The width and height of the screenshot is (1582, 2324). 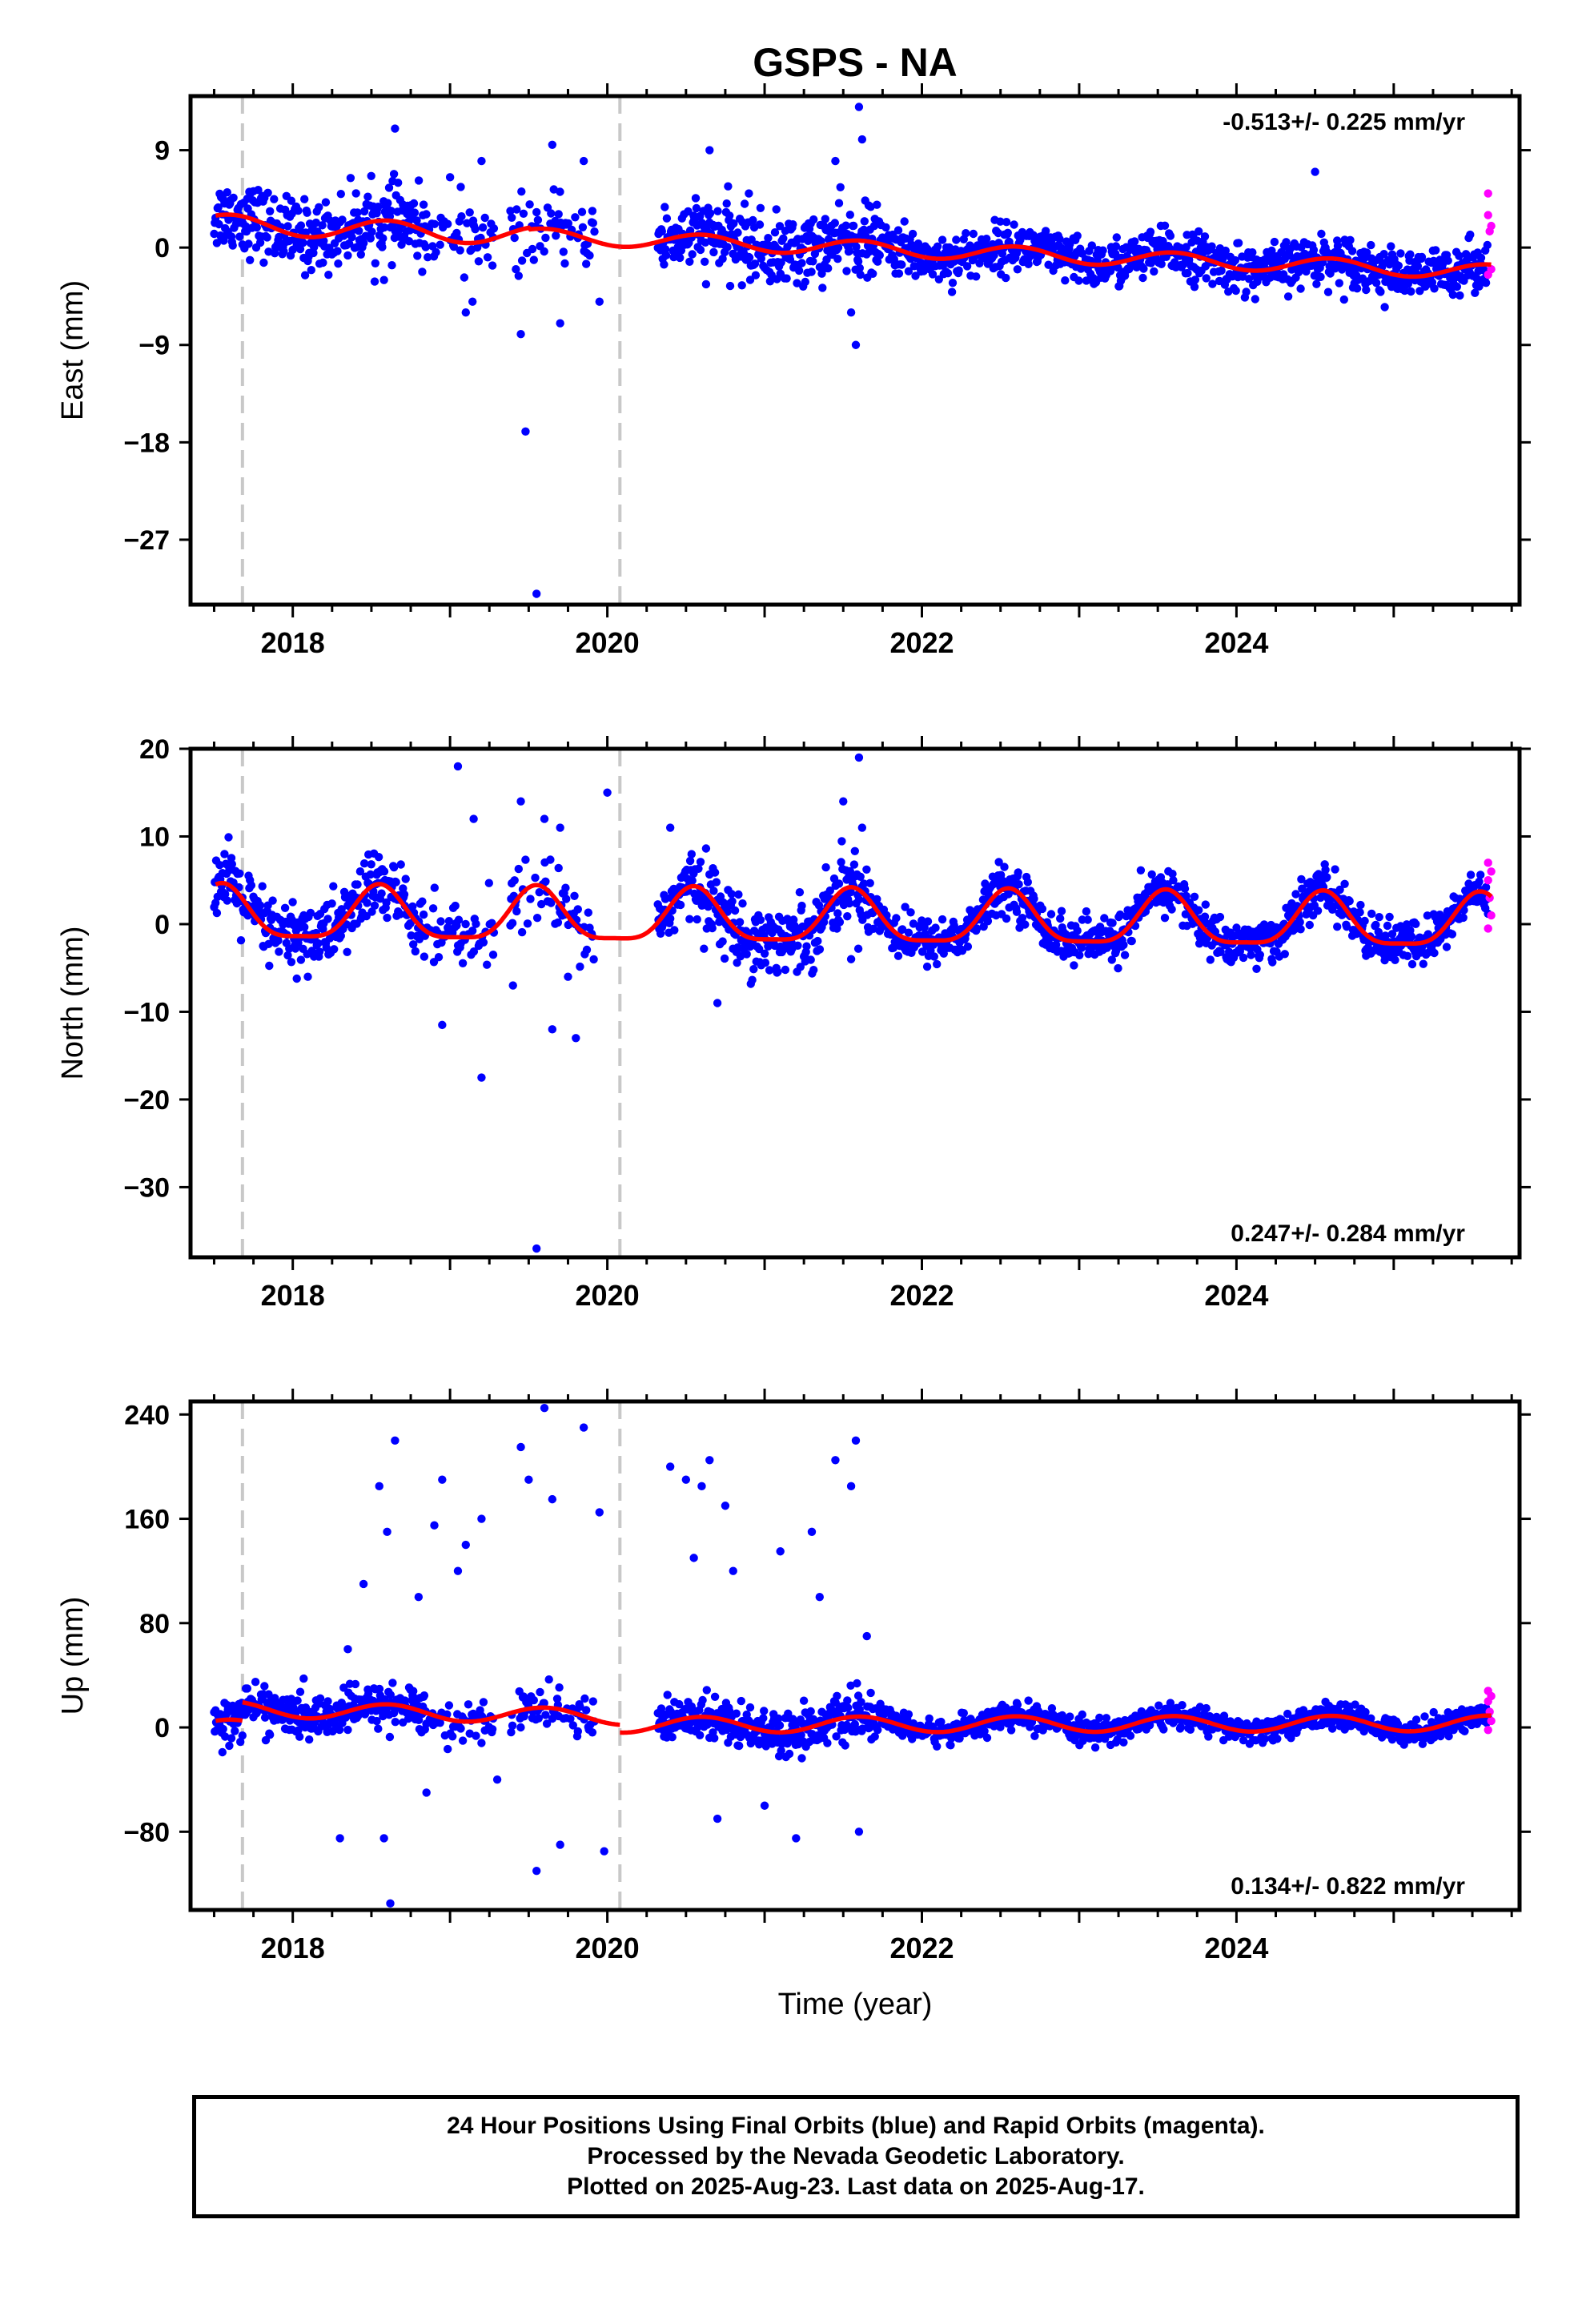 What do you see at coordinates (1056, 255) in the screenshot?
I see `model-curve` at bounding box center [1056, 255].